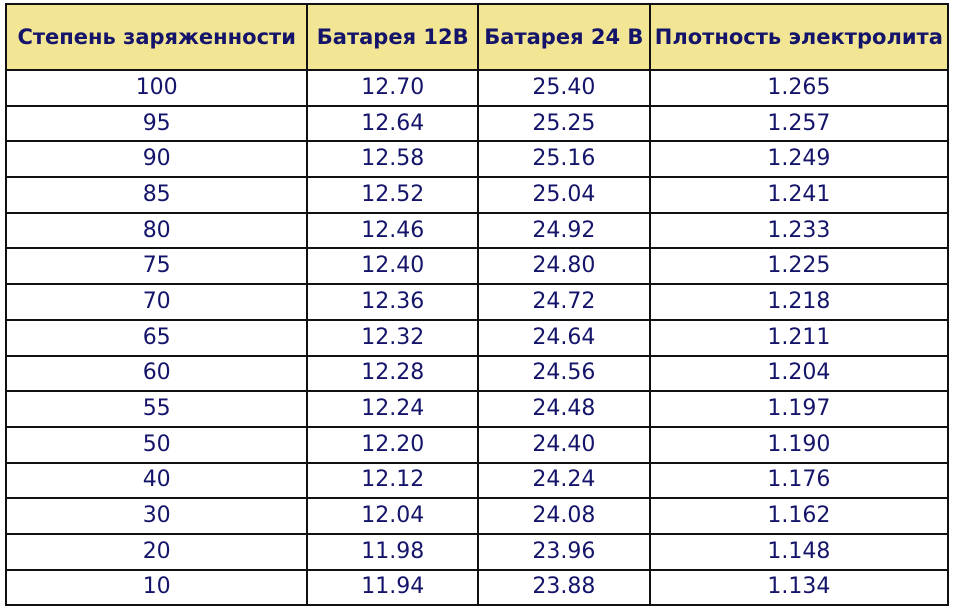  I want to click on cell-battery-12v: 12.46, so click(393, 230).